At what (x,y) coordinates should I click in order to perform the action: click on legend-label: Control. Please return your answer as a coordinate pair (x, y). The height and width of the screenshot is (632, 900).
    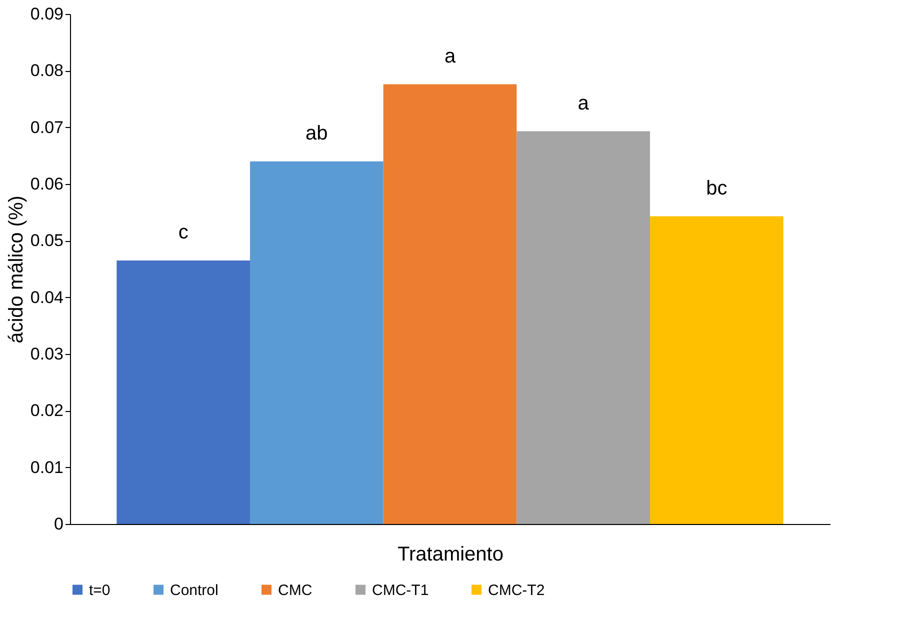
    Looking at the image, I should click on (194, 590).